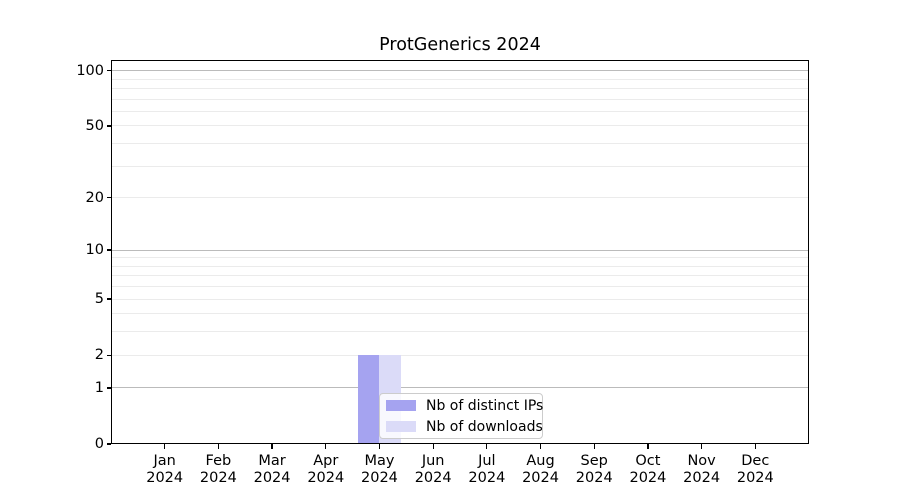  What do you see at coordinates (99, 387) in the screenshot?
I see `y-tick-label: 1` at bounding box center [99, 387].